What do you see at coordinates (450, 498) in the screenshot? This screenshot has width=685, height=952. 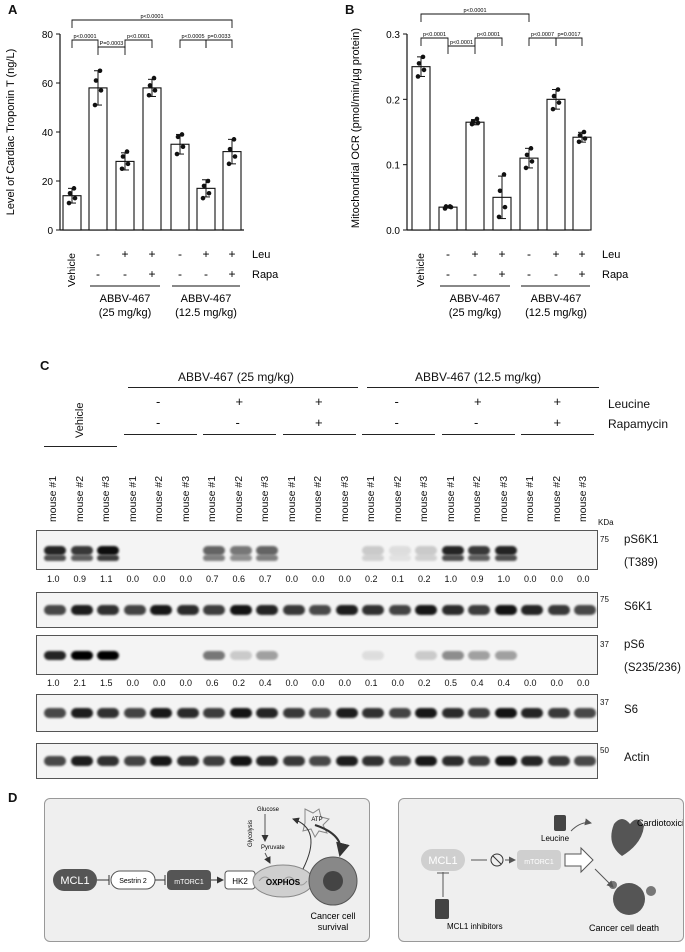 I see `lane-label: mouse #1` at bounding box center [450, 498].